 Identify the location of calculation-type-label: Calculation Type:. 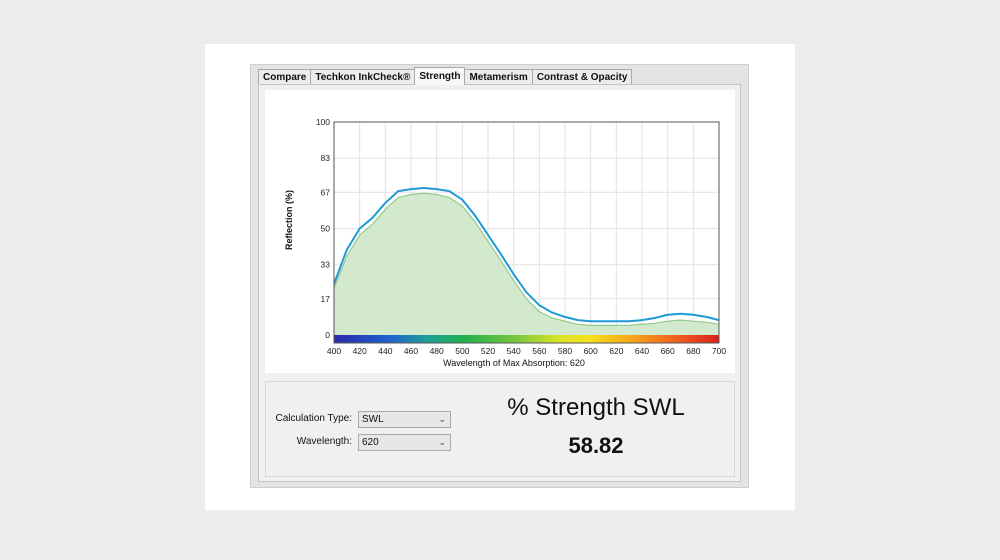
(313, 418).